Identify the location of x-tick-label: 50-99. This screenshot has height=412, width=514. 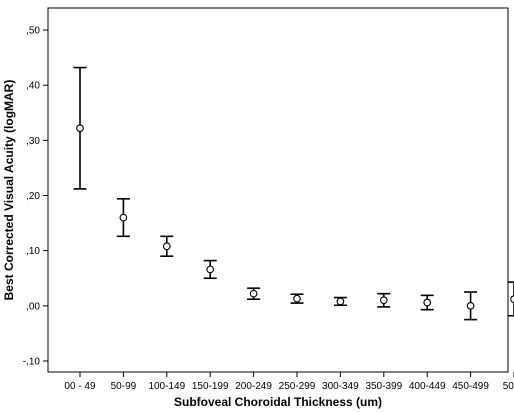
(124, 386).